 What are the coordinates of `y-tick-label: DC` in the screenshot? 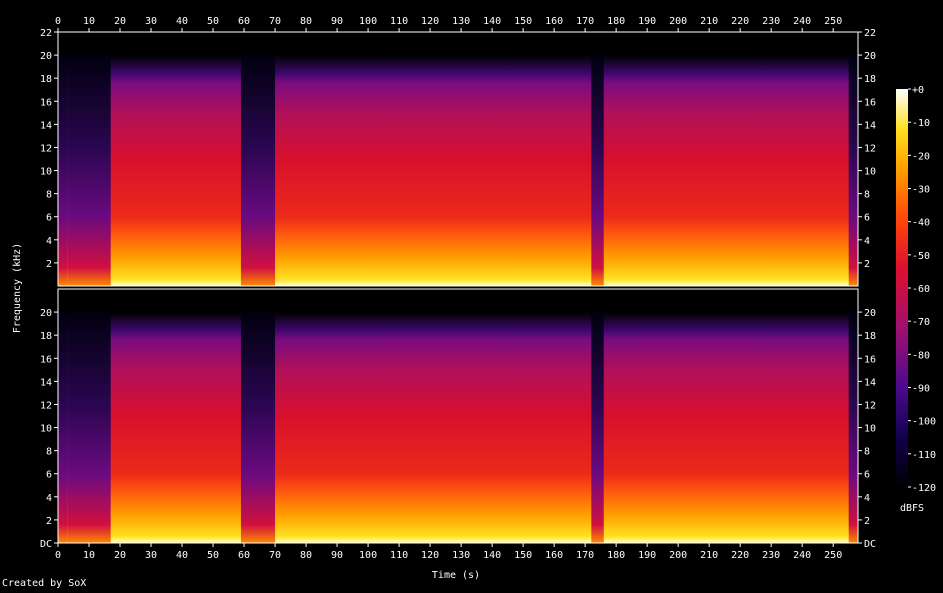 It's located at (870, 544).